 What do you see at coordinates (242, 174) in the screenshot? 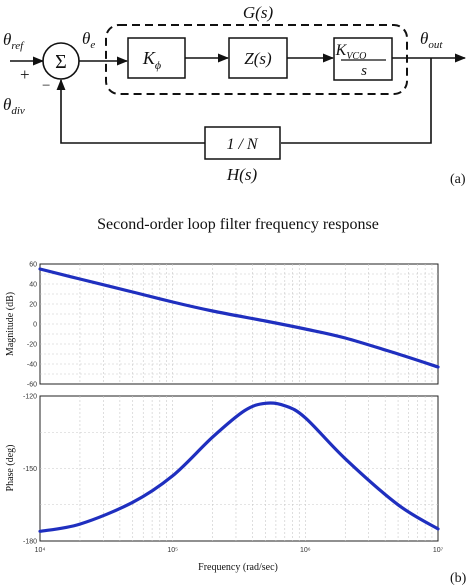
I see `h-label: H(s)` at bounding box center [242, 174].